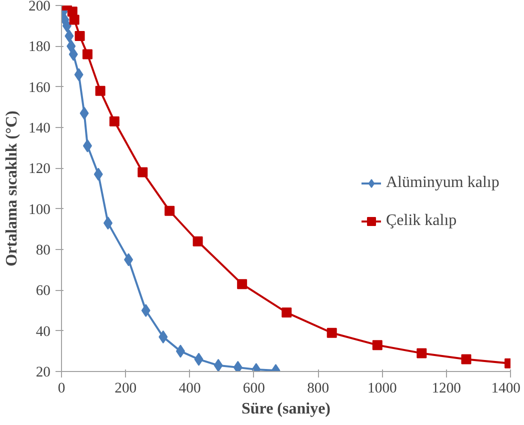 The width and height of the screenshot is (524, 425). I want to click on y-tick-label: 200, so click(39, 7).